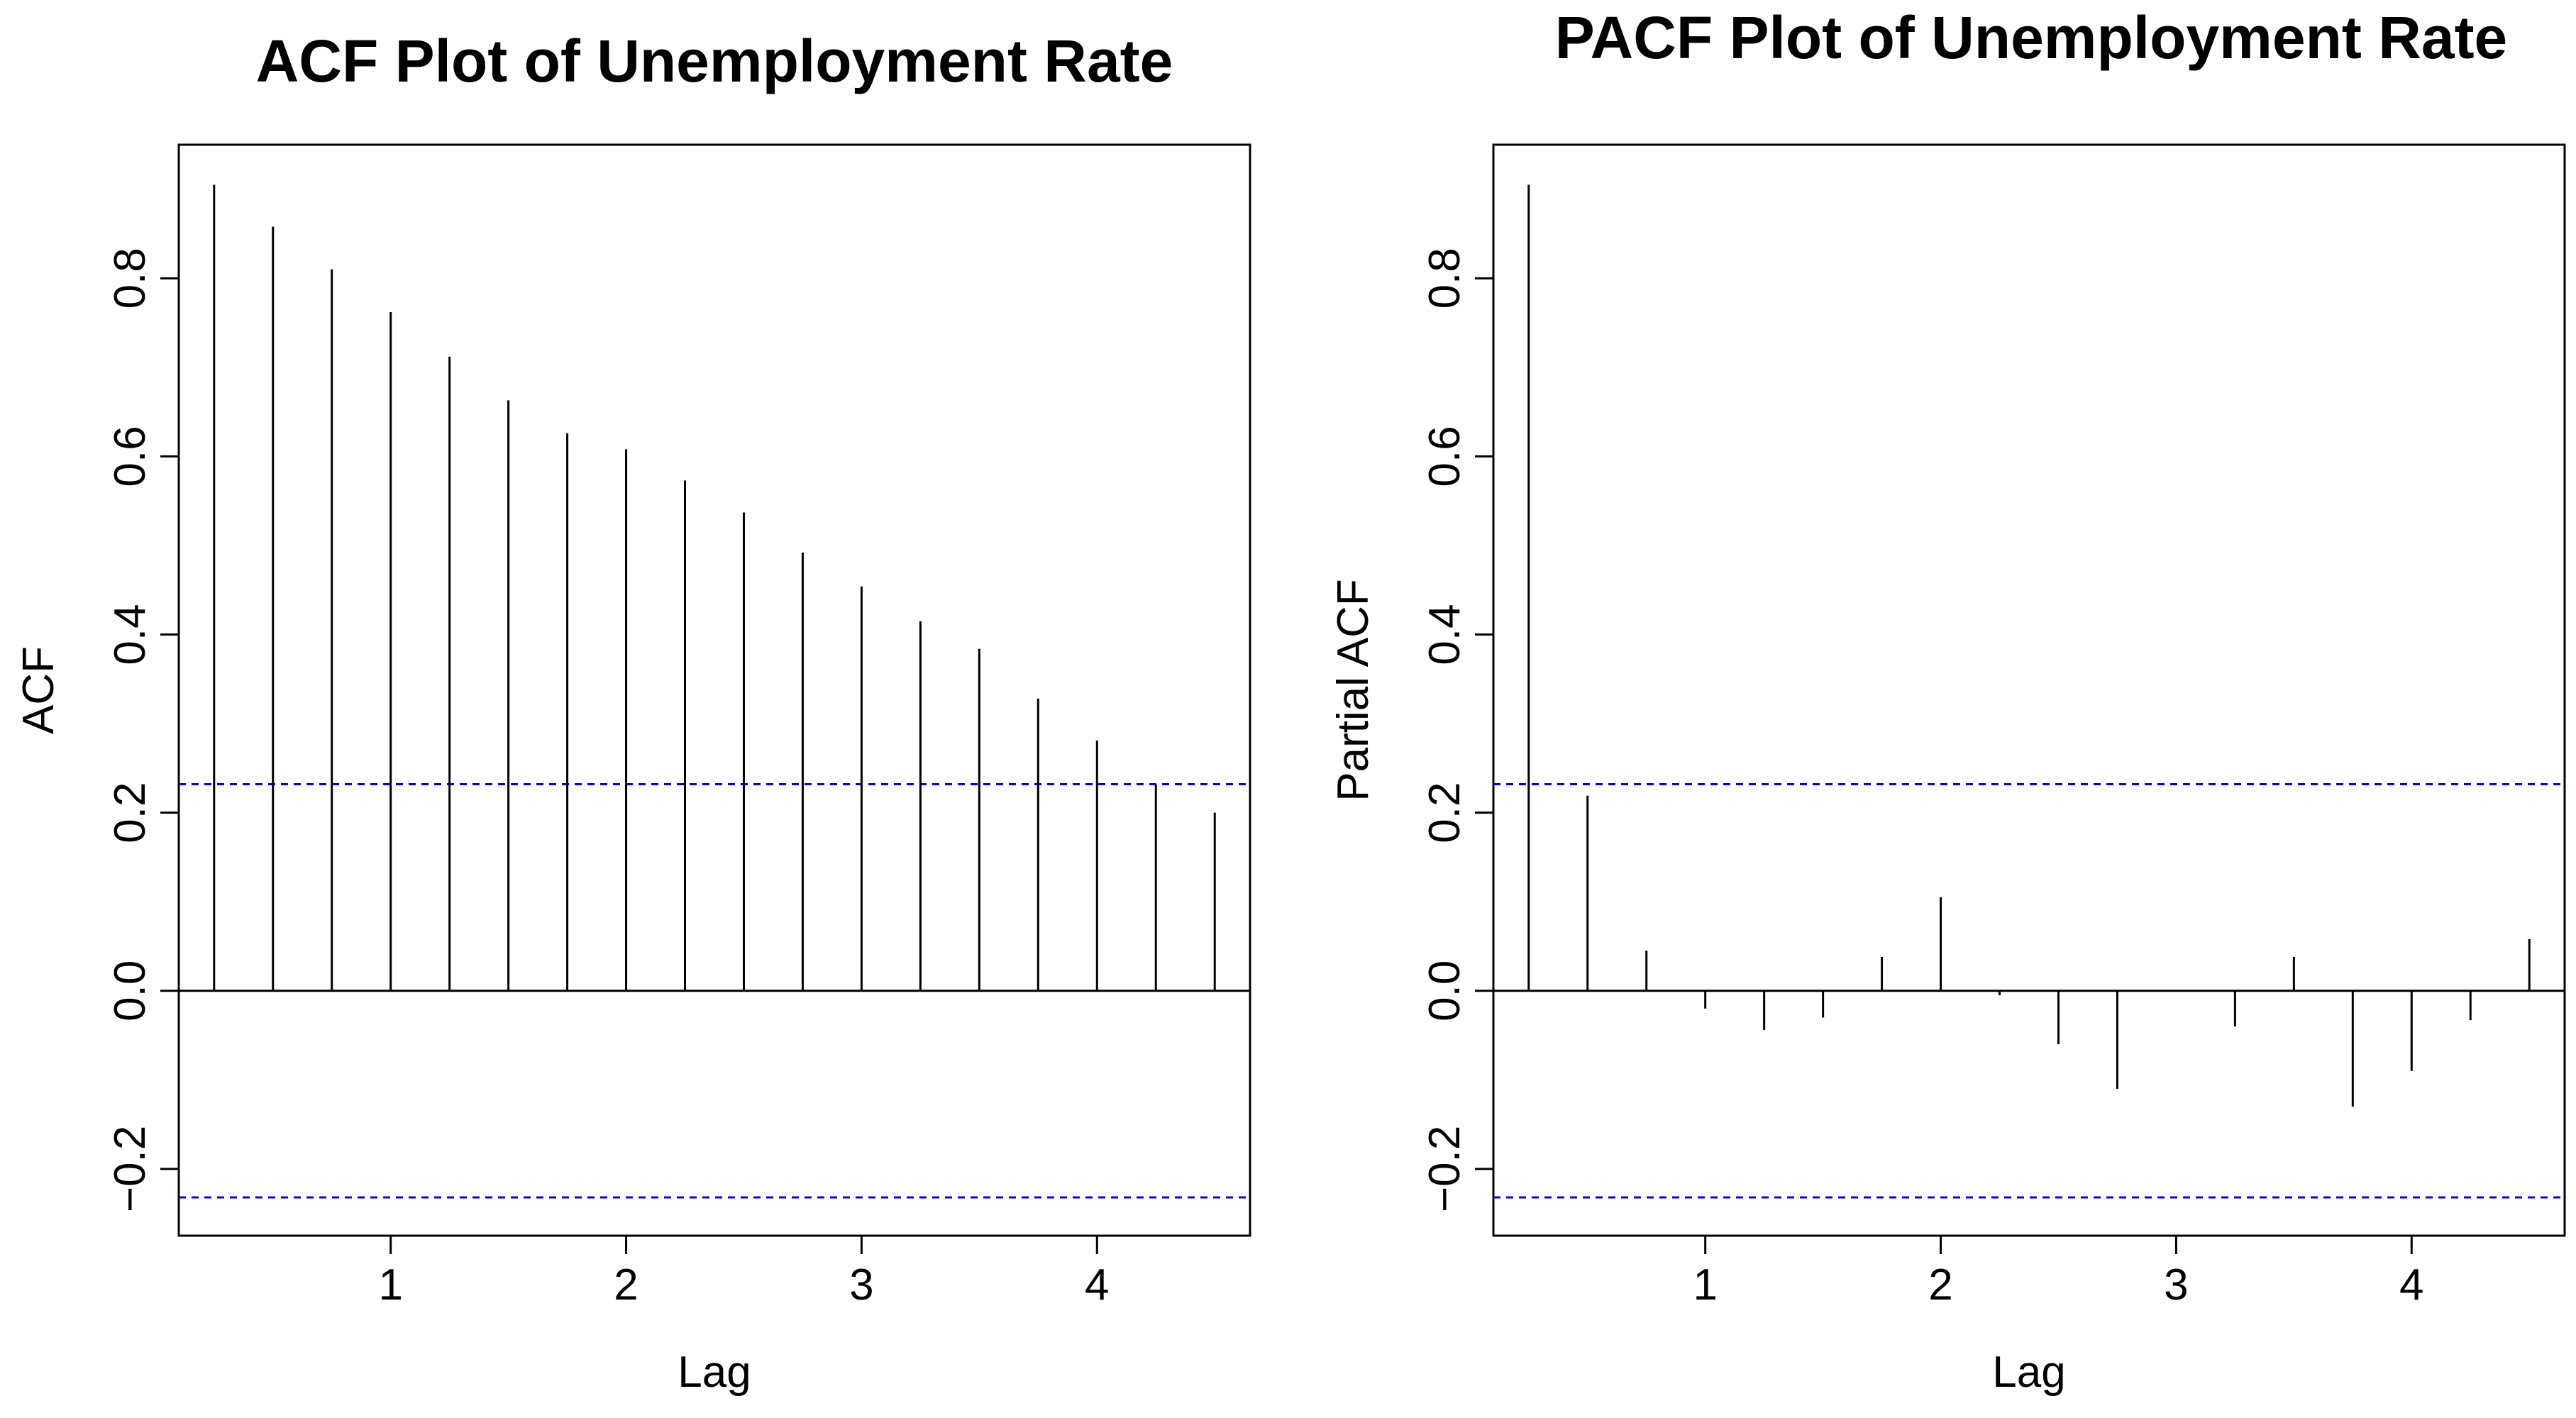 The image size is (2576, 1418). What do you see at coordinates (130, 278) in the screenshot?
I see `acf-y-tick-label: 0.8` at bounding box center [130, 278].